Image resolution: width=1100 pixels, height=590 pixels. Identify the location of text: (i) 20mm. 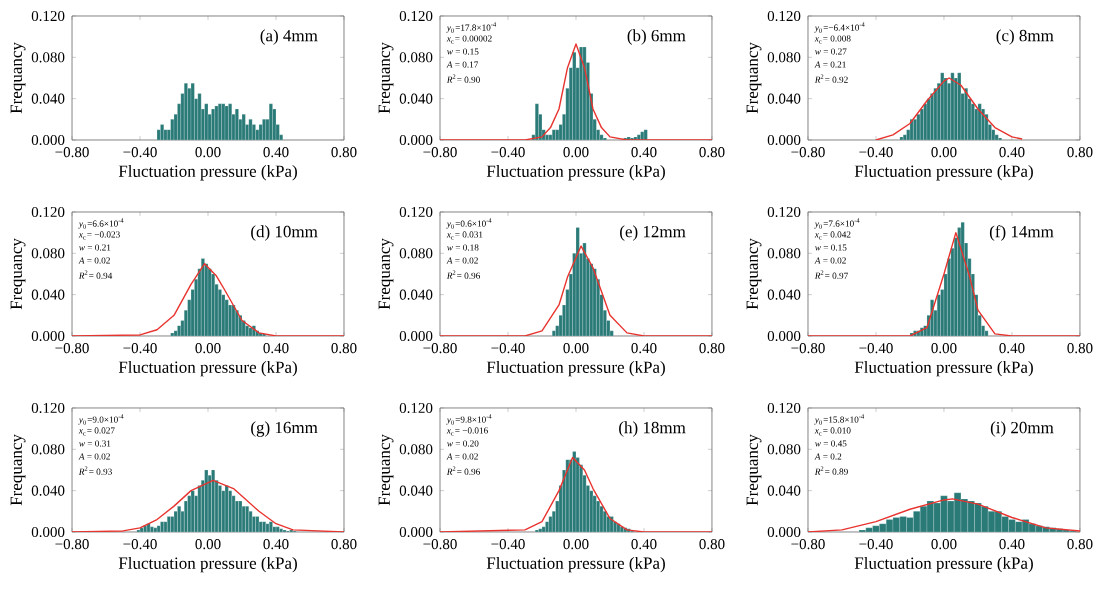
(1022, 429).